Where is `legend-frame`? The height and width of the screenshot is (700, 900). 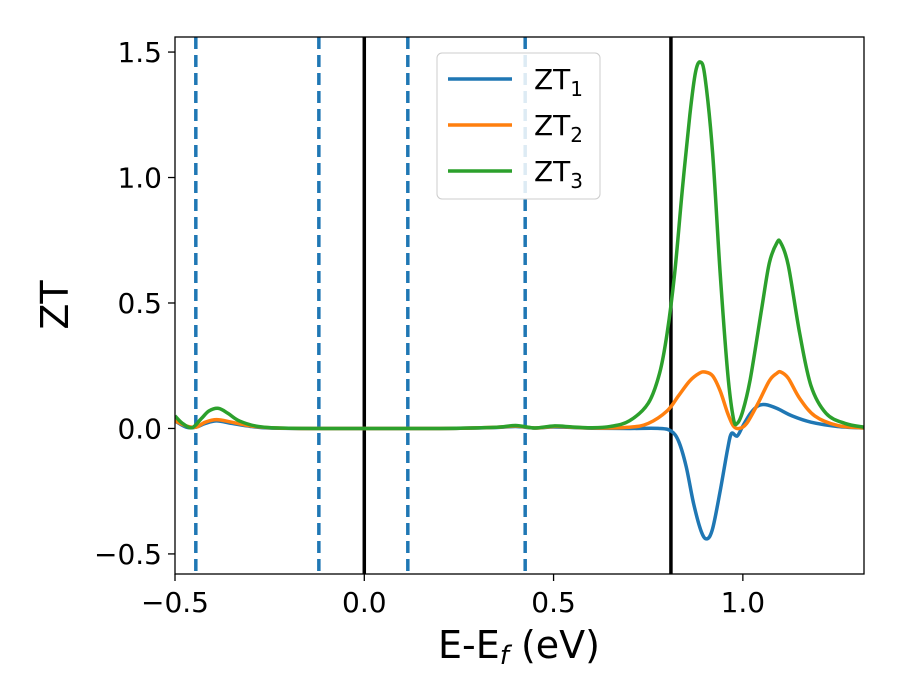
legend-frame is located at coordinates (518, 126).